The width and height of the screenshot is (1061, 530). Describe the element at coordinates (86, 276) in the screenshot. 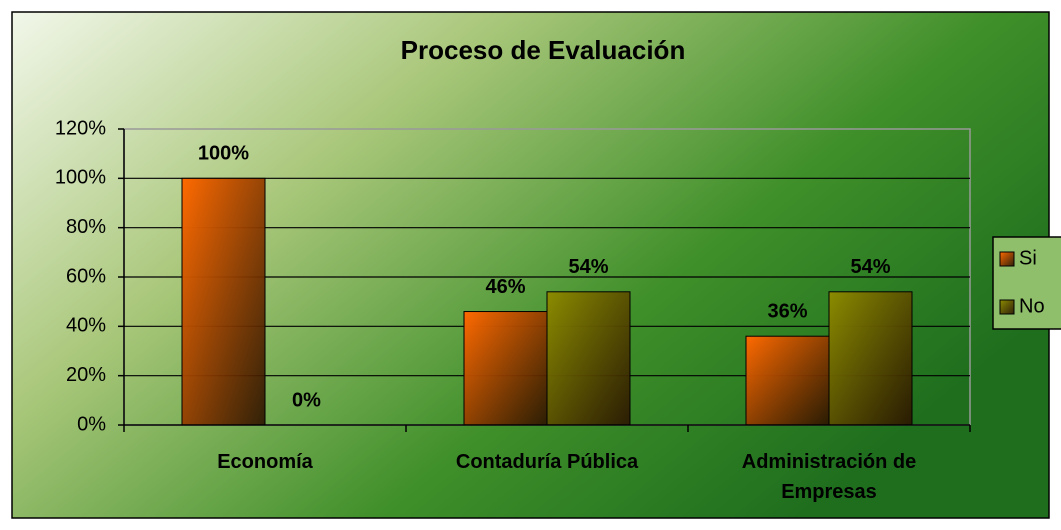

I see `y-tick-label: 60%` at that location.